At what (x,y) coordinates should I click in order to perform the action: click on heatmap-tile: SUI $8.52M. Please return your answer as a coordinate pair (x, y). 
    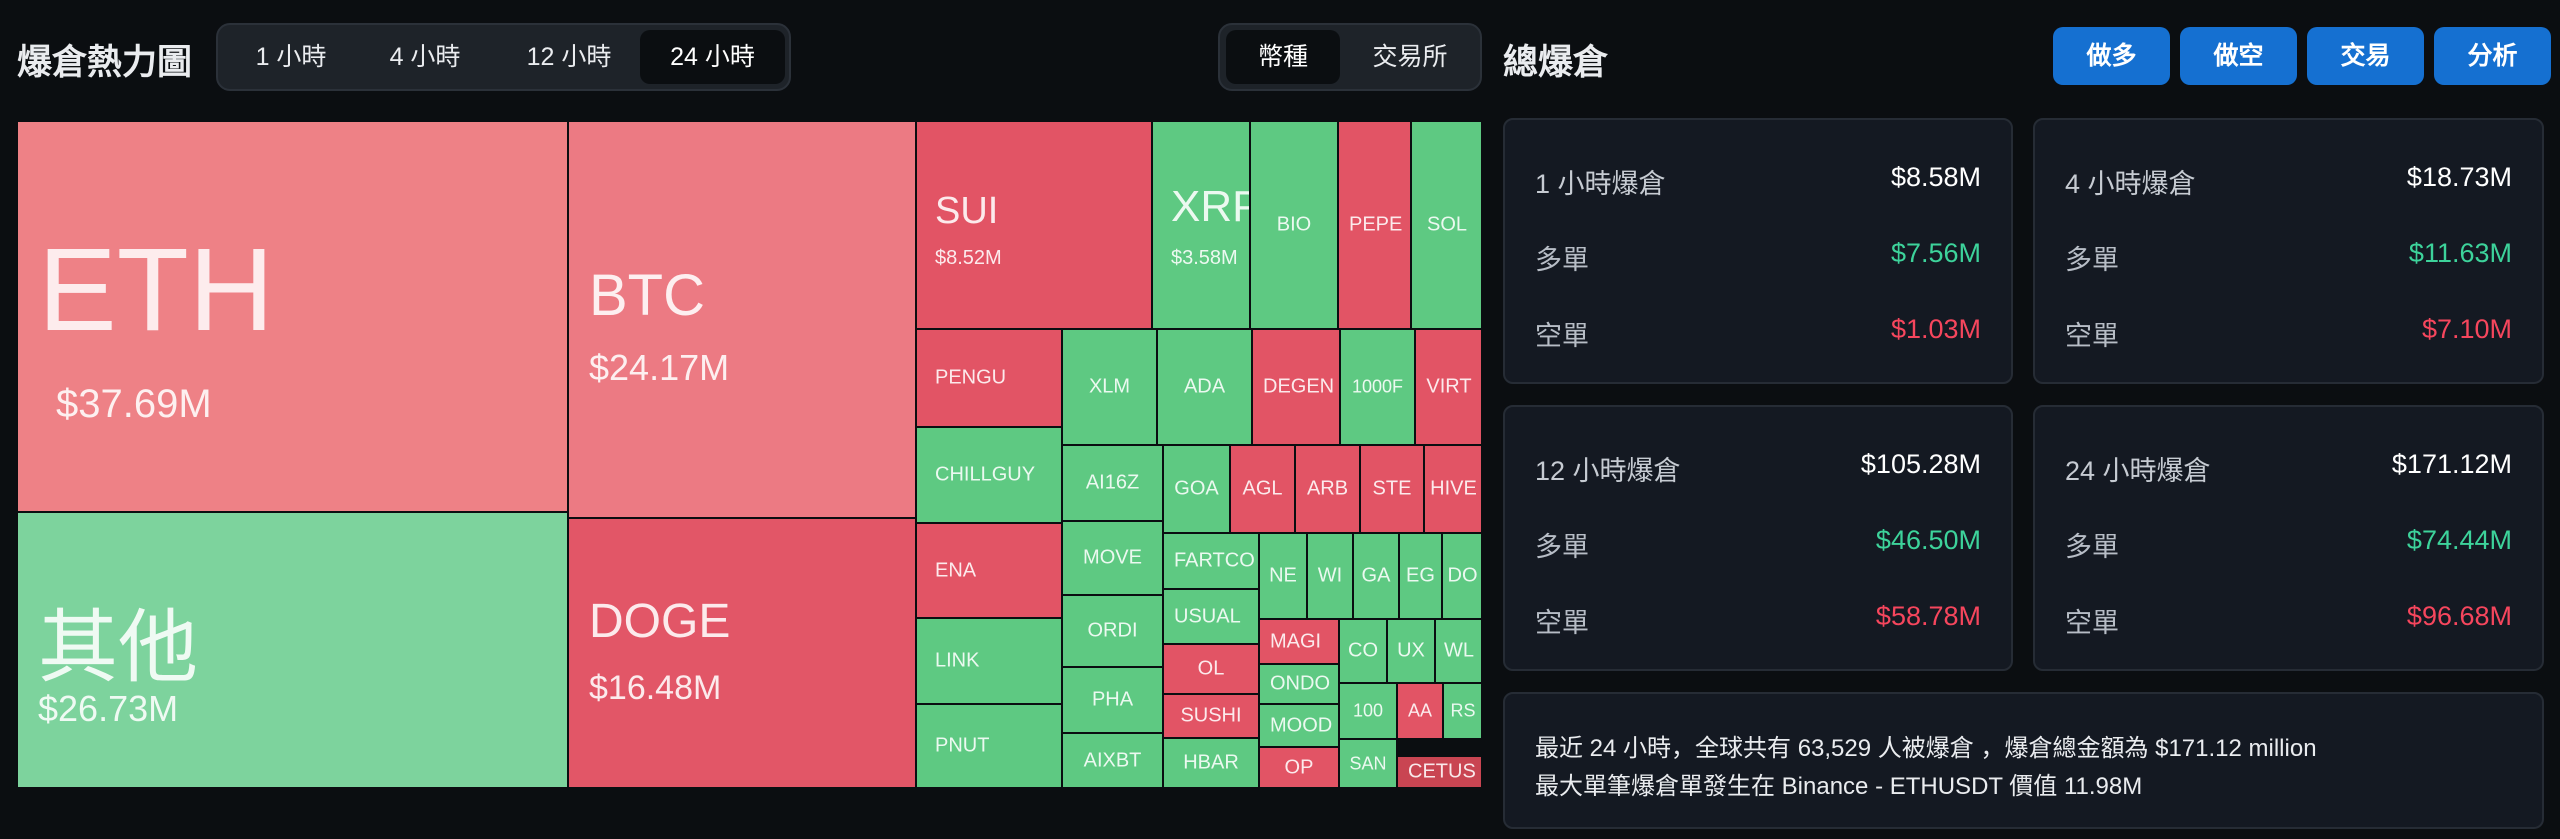
    Looking at the image, I should click on (1034, 225).